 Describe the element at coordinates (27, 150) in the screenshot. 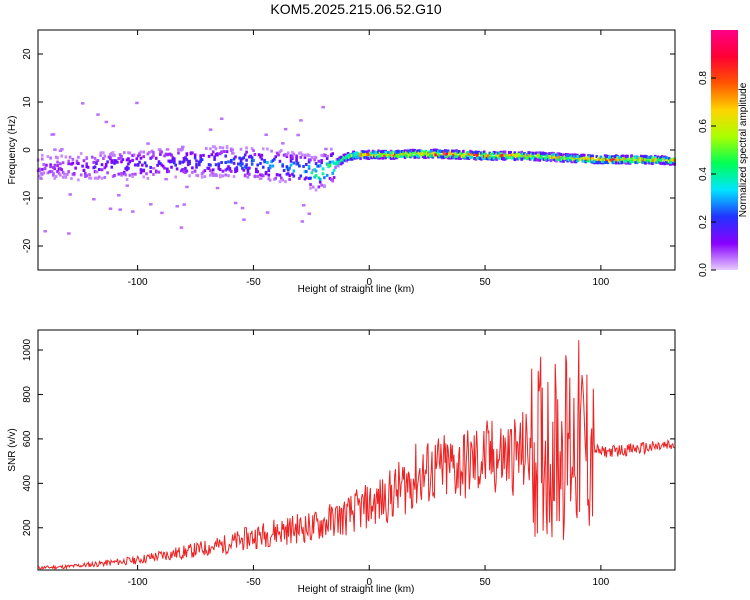

I see `y-tick-label: 0` at that location.